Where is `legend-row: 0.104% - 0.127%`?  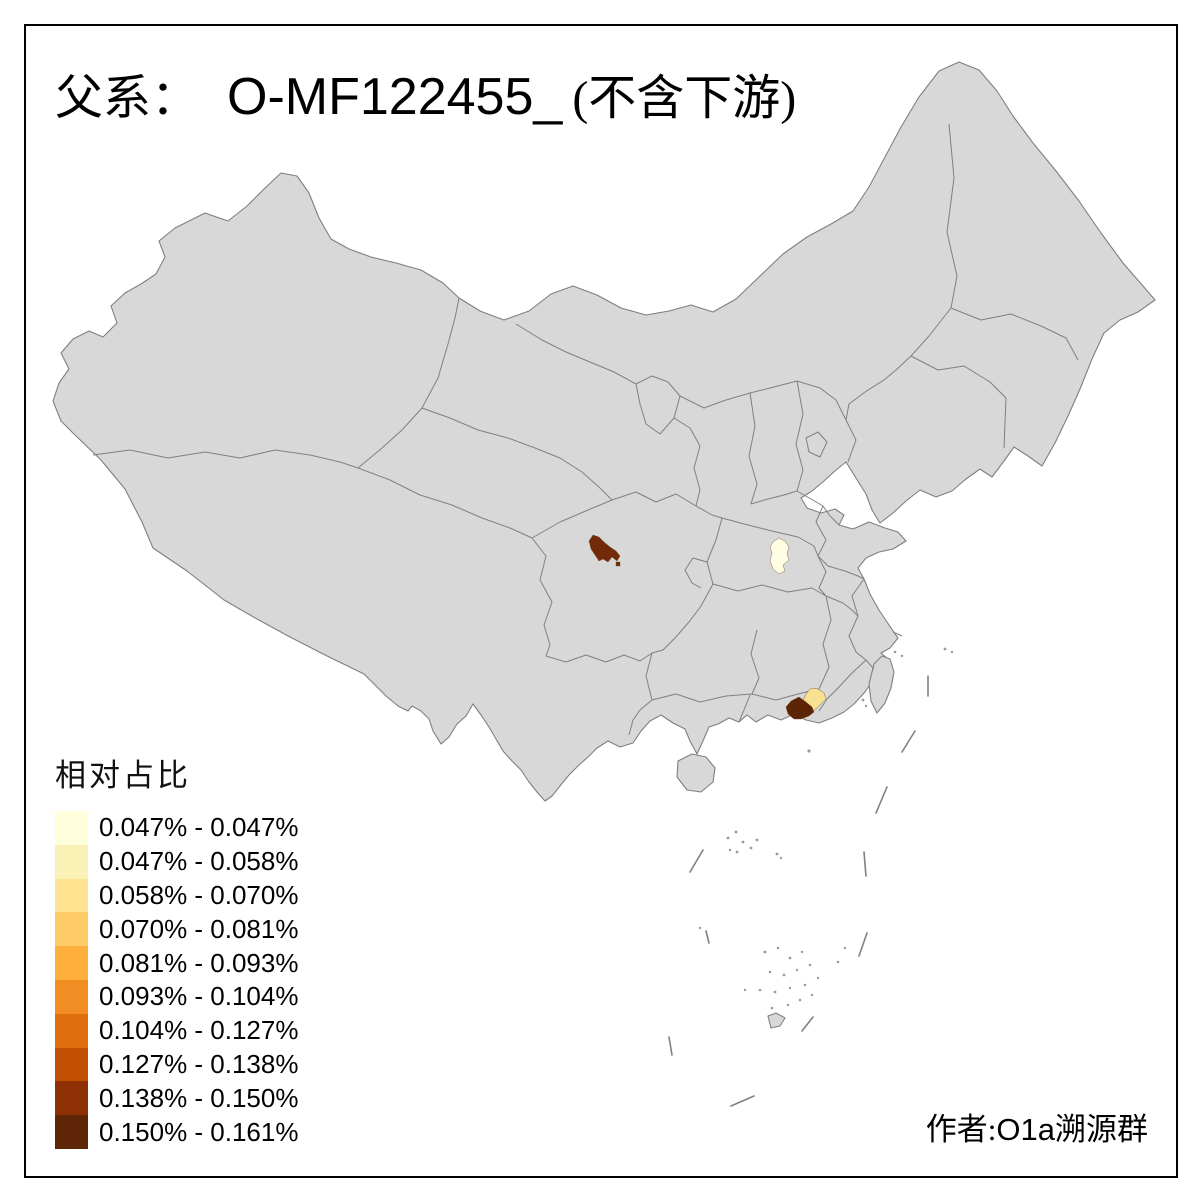 legend-row: 0.104% - 0.127% is located at coordinates (177, 1030).